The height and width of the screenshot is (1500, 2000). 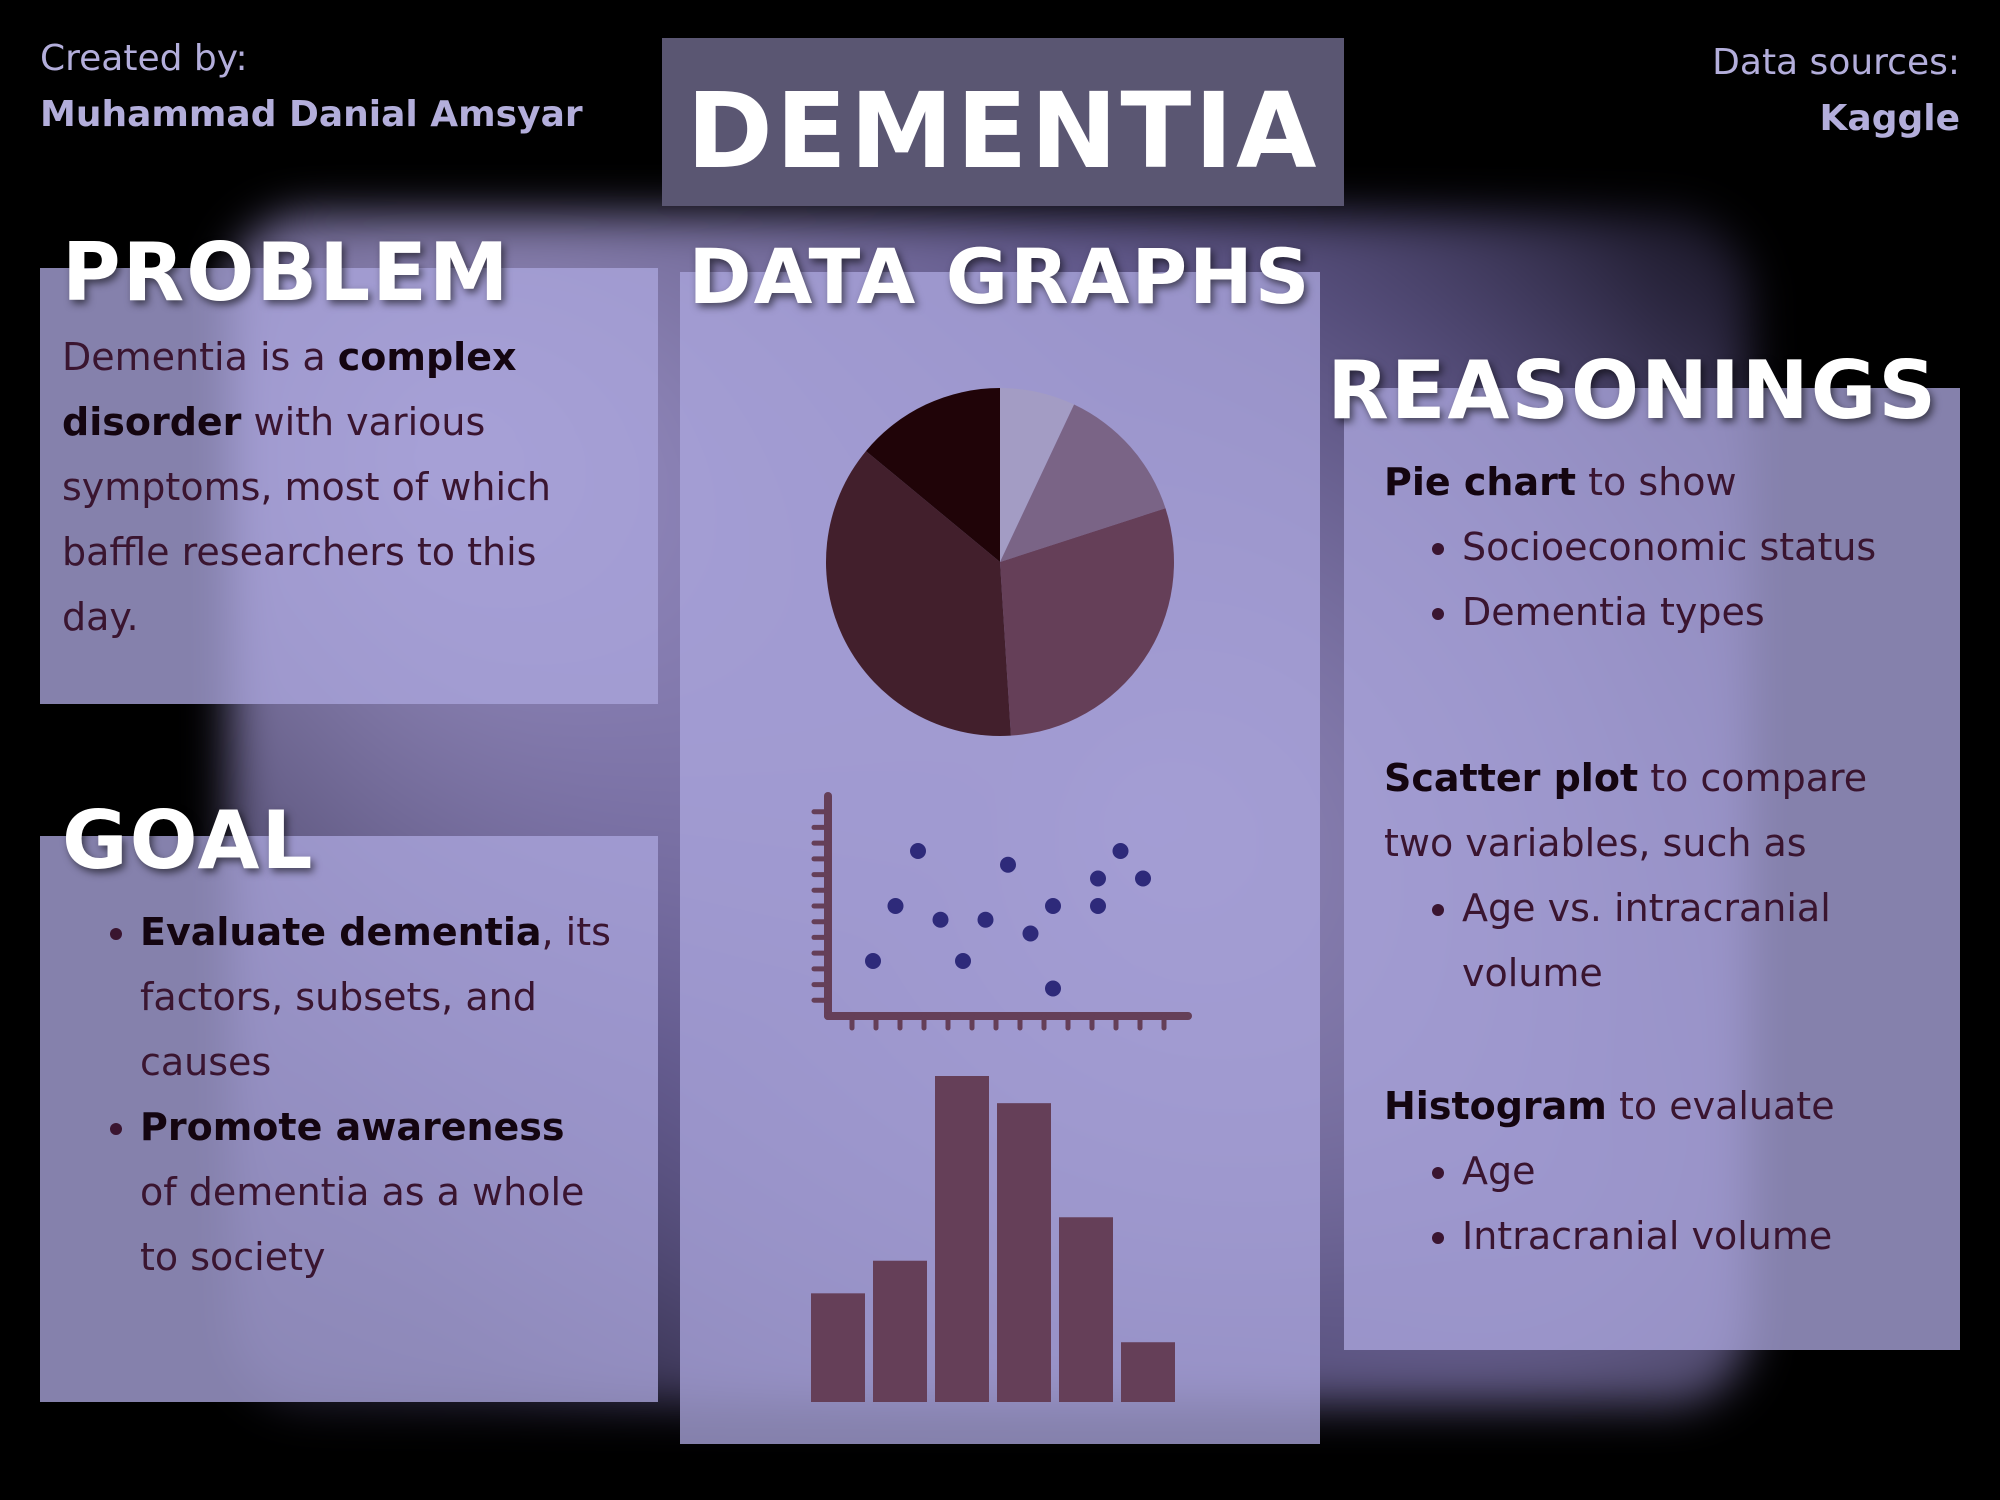 I want to click on problem-line: day., so click(x=100, y=617).